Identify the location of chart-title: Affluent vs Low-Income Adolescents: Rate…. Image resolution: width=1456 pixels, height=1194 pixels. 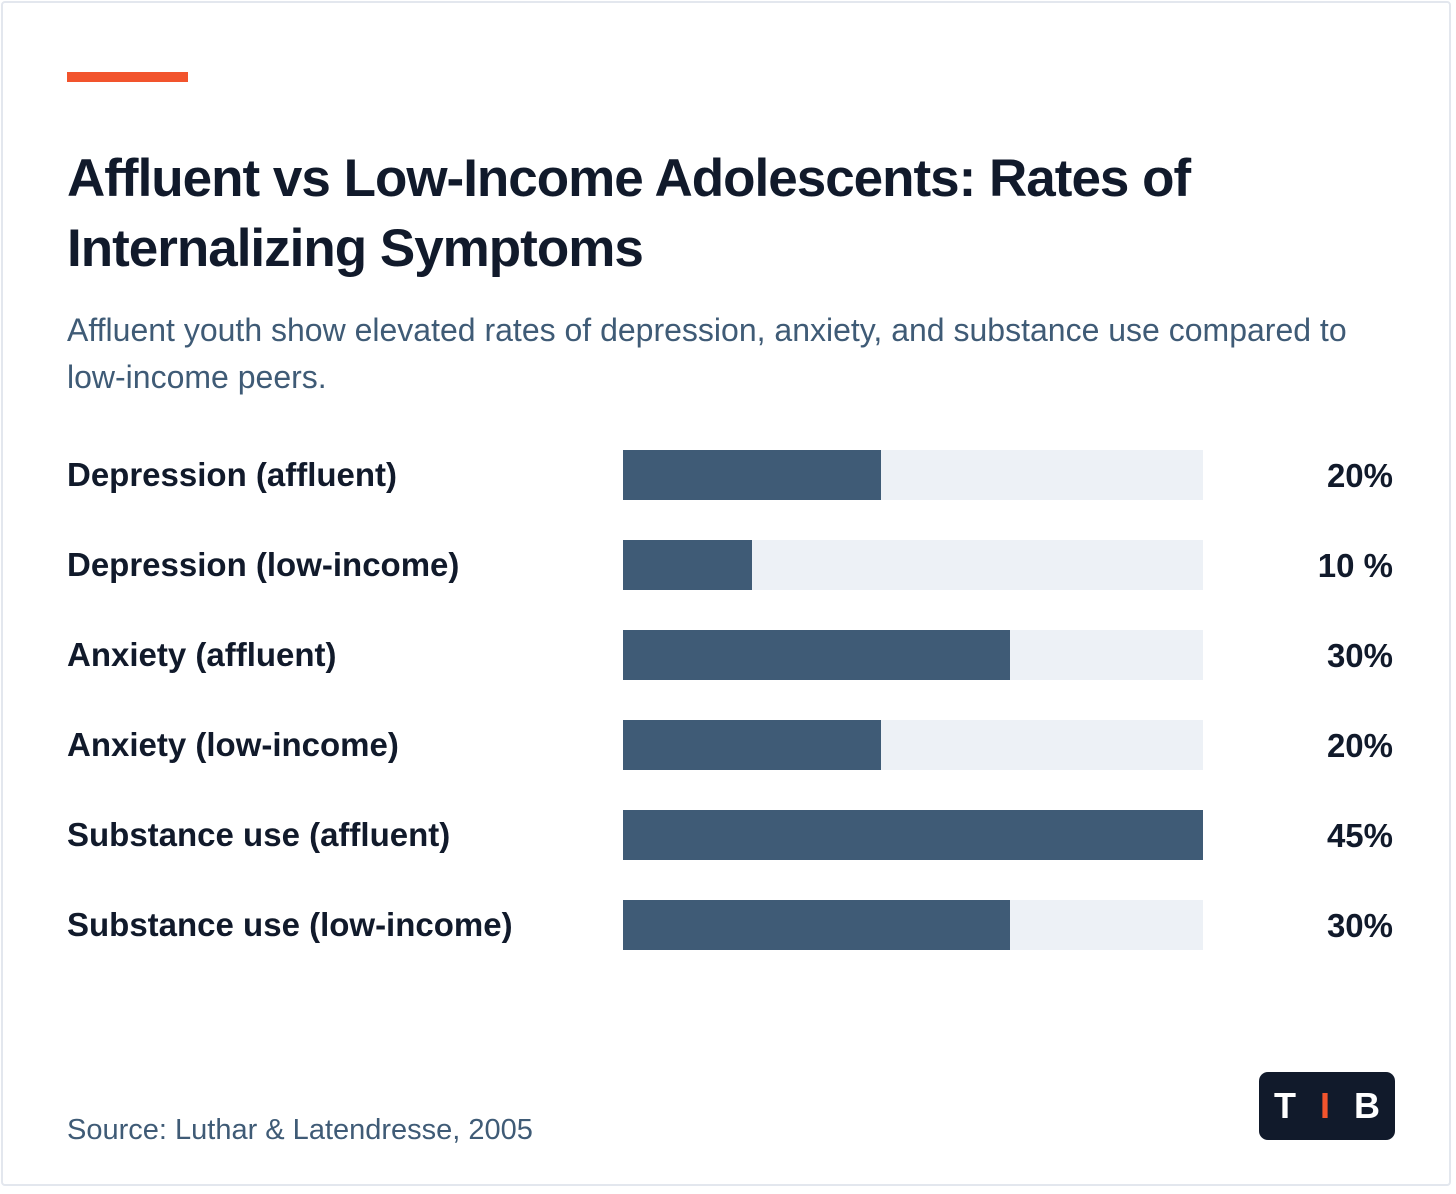
(629, 213).